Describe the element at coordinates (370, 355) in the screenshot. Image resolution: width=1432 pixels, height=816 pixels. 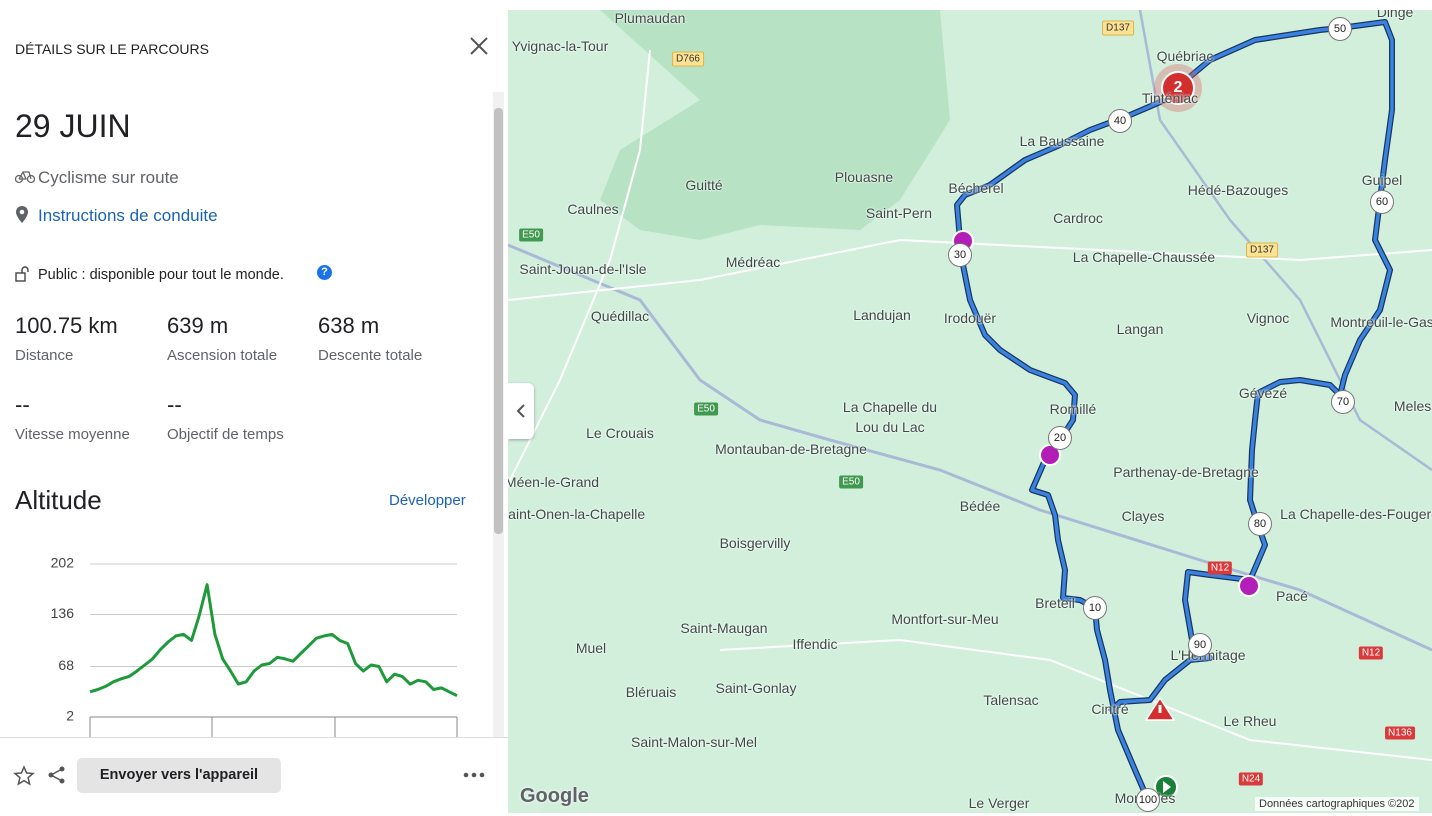
I see `stat-label: Descente totale` at that location.